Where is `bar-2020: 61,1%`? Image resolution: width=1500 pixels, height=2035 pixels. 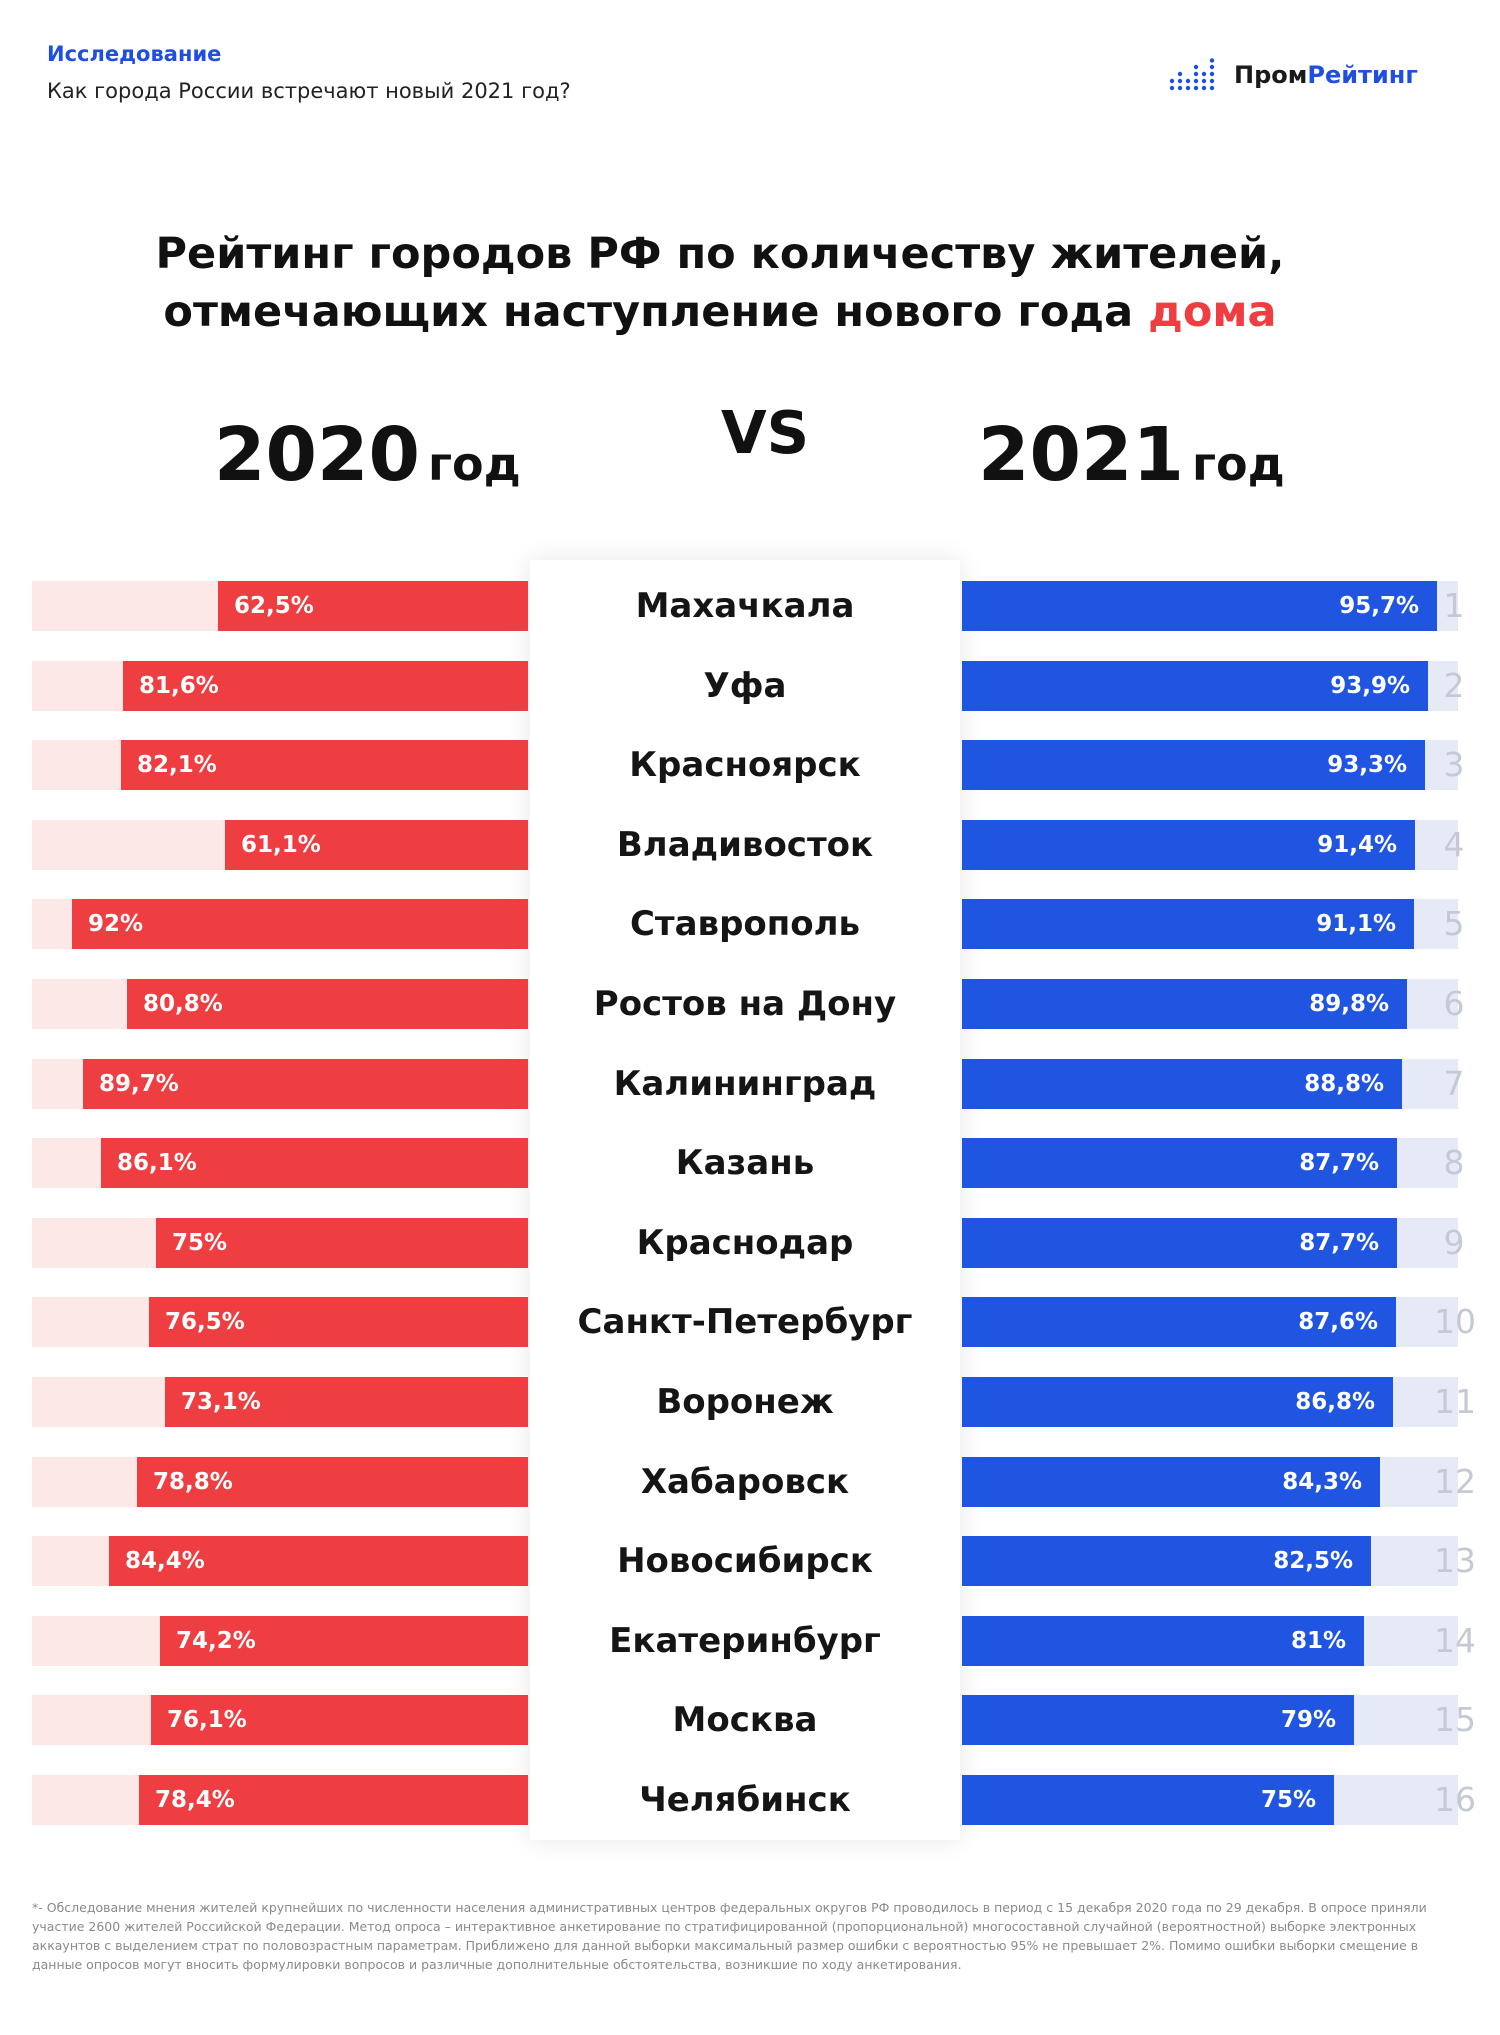 bar-2020: 61,1% is located at coordinates (376, 845).